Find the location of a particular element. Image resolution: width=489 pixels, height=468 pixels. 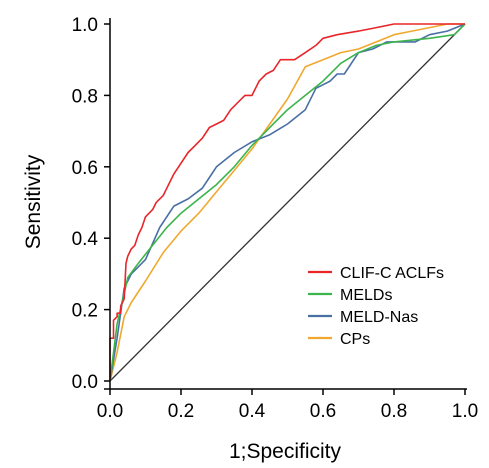

x-tick-label: 0.2 is located at coordinates (181, 411).